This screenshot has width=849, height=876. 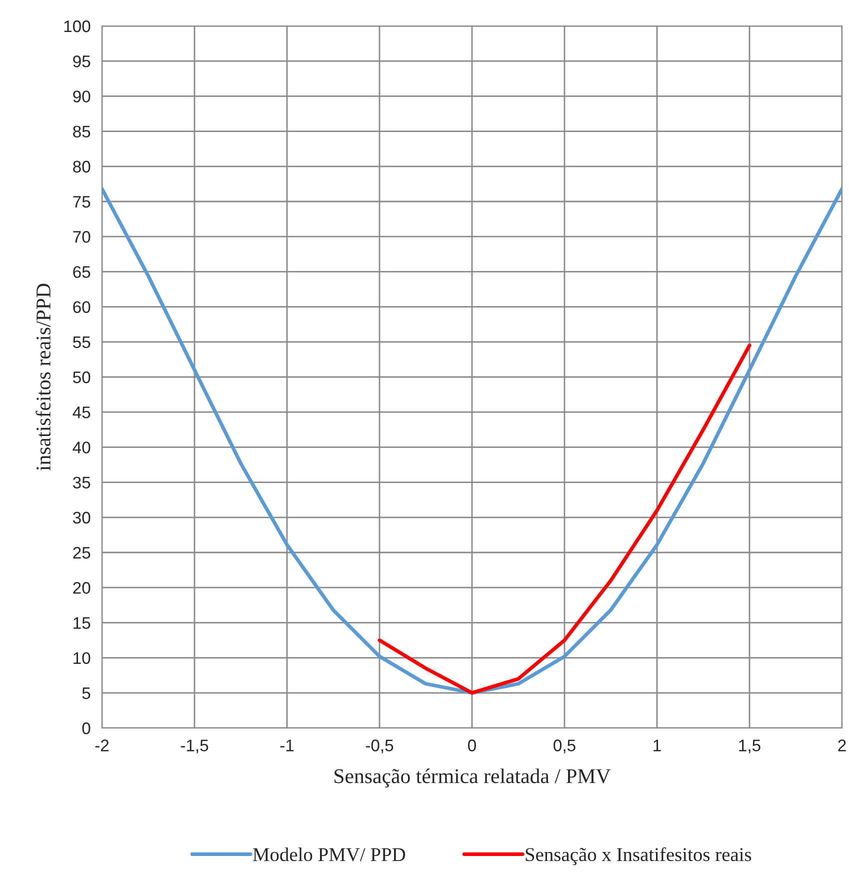 What do you see at coordinates (81, 342) in the screenshot?
I see `y-tick-label: 55` at bounding box center [81, 342].